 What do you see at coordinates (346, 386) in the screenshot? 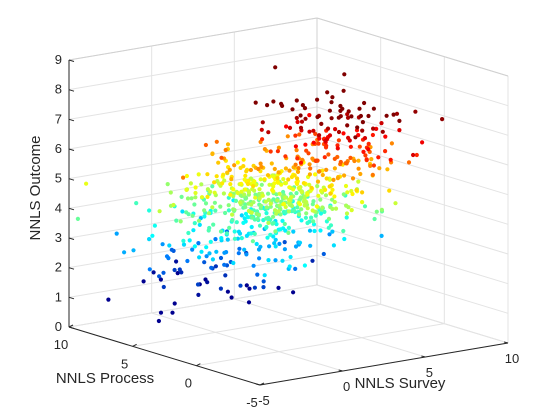
I see `x-tick-label: 0` at bounding box center [346, 386].